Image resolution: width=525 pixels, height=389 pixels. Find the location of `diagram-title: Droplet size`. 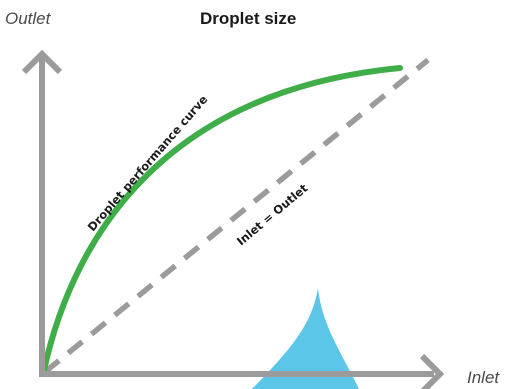

diagram-title: Droplet size is located at coordinates (248, 18).